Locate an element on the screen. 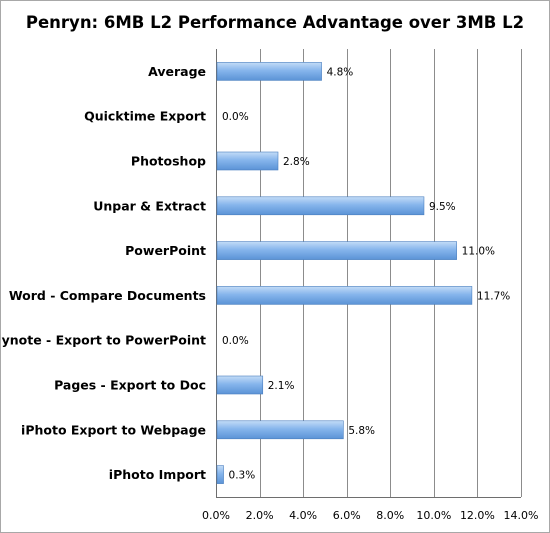 This screenshot has height=533, width=550. data-label: 0.3% is located at coordinates (242, 476).